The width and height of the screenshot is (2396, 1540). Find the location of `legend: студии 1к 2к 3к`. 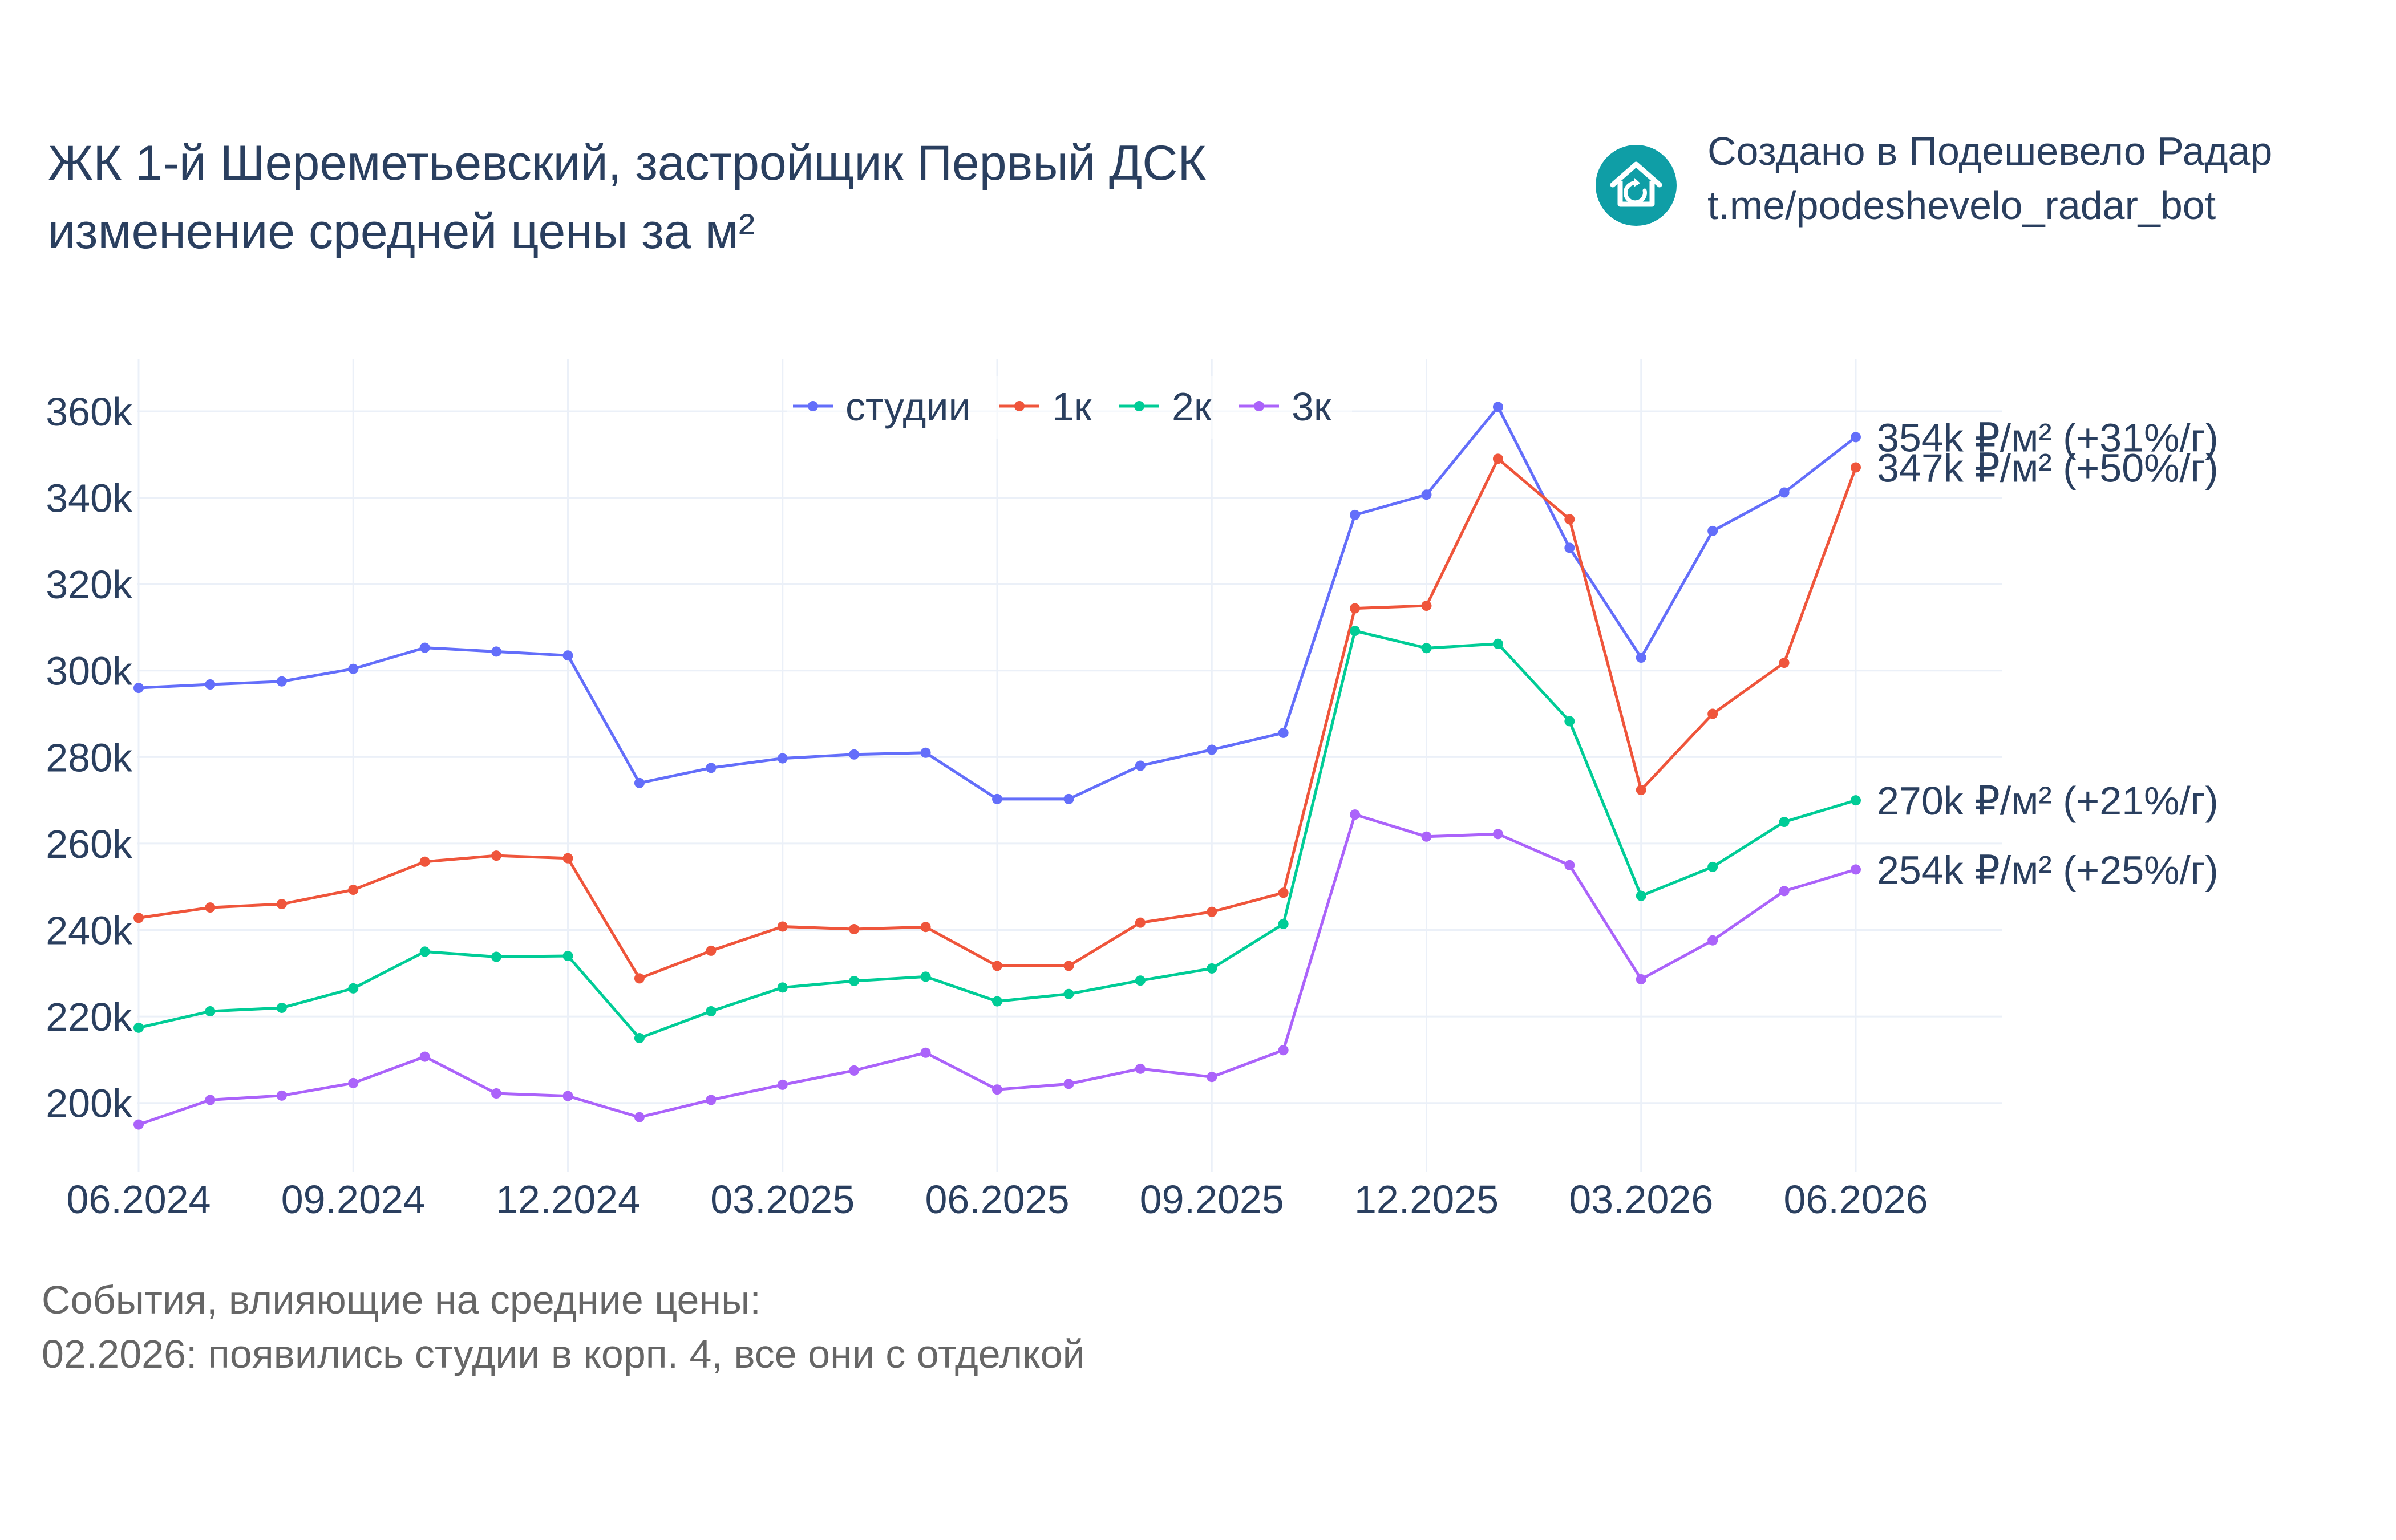

legend: студии 1к 2к 3к is located at coordinates (1069, 408).